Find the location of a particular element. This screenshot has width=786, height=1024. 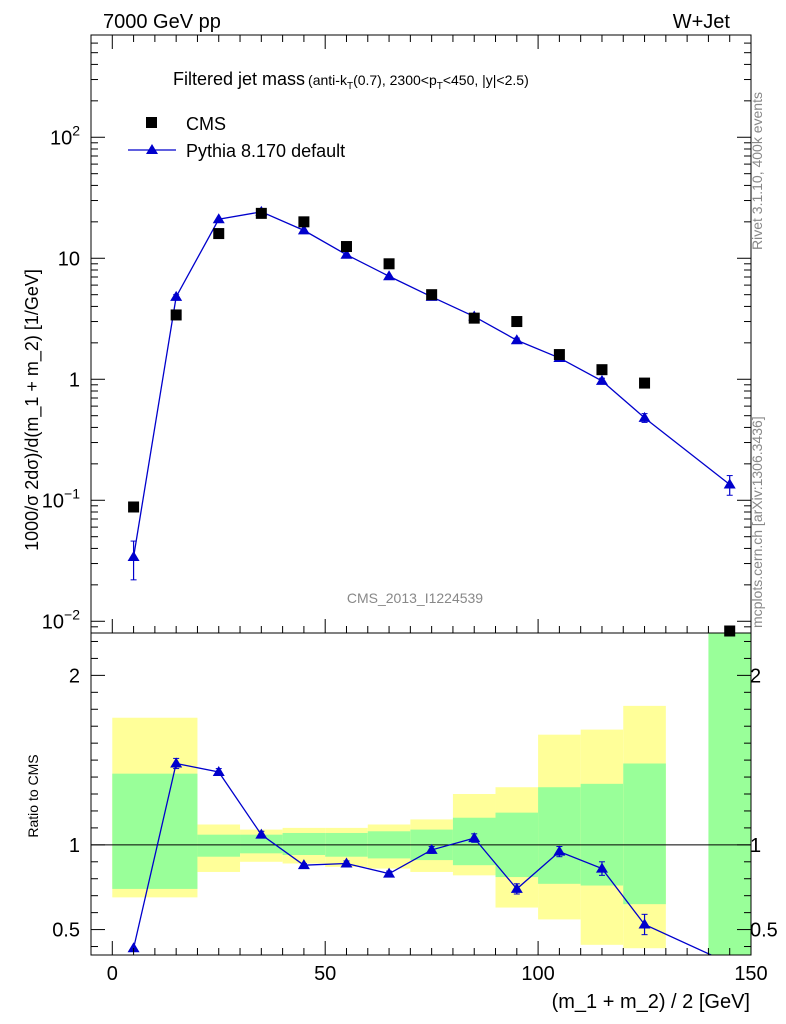

legend-data-marker is located at coordinates (151, 122).